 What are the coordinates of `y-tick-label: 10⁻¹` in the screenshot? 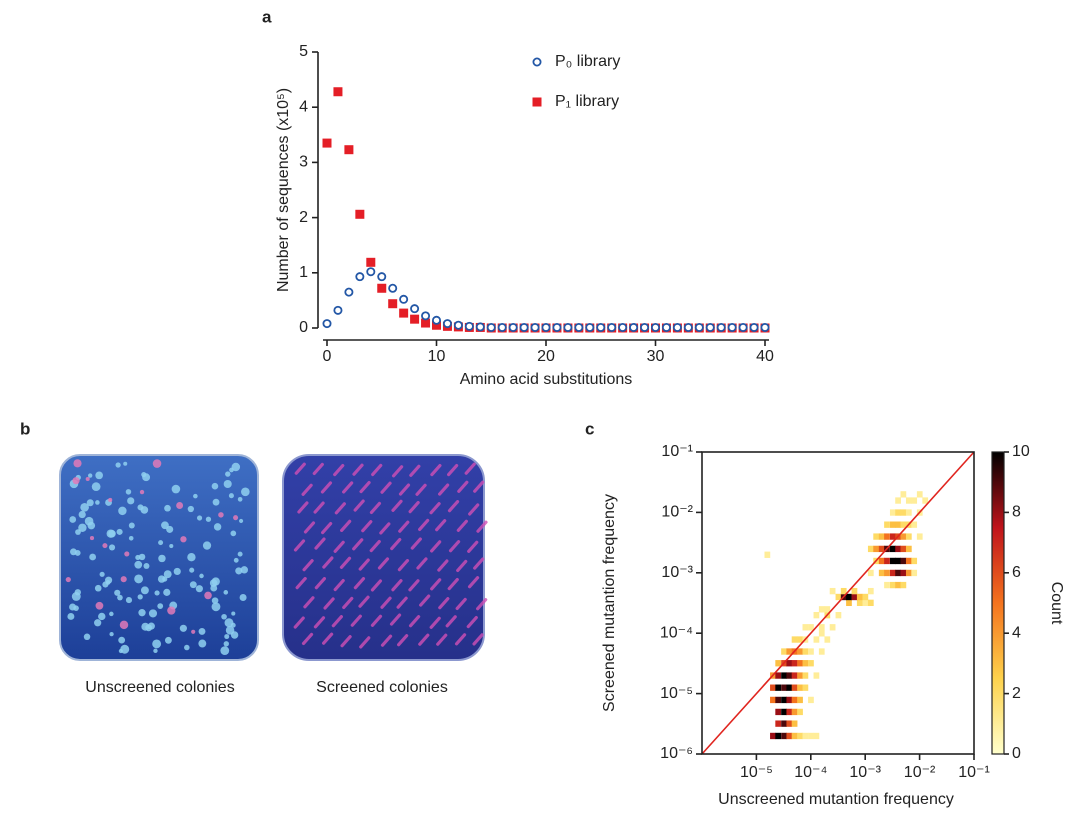 It's located at (677, 451).